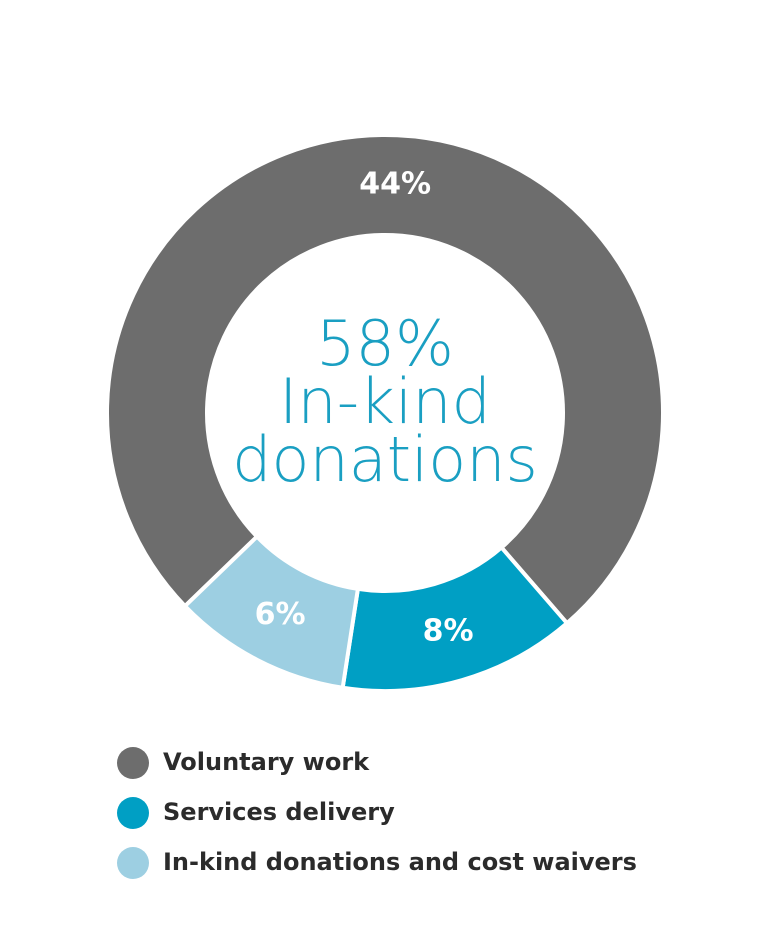 This screenshot has width=768, height=950. Describe the element at coordinates (385, 459) in the screenshot. I see `center-label: donations` at that location.